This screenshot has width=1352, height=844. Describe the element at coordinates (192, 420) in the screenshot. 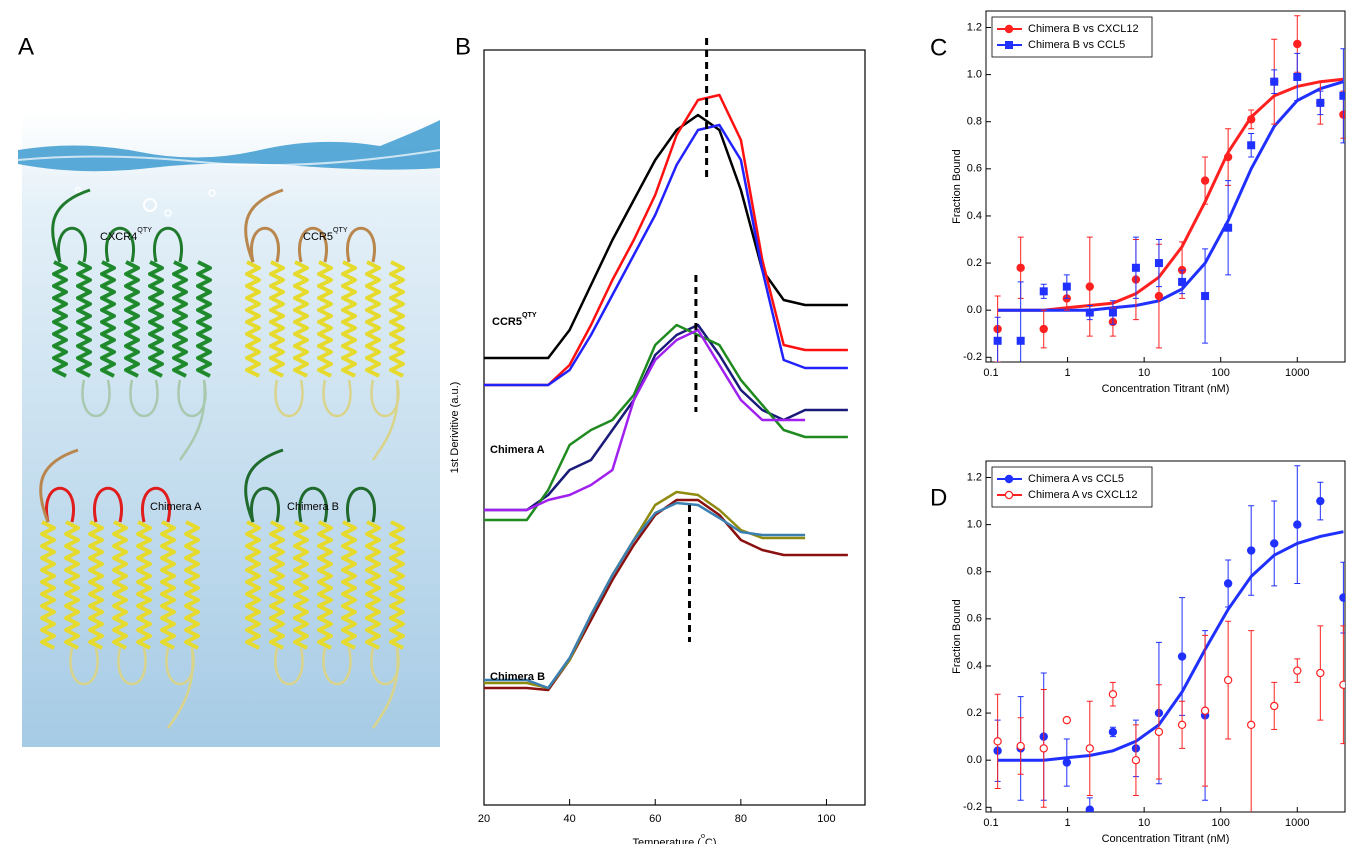

I see `c-terminus` at that location.